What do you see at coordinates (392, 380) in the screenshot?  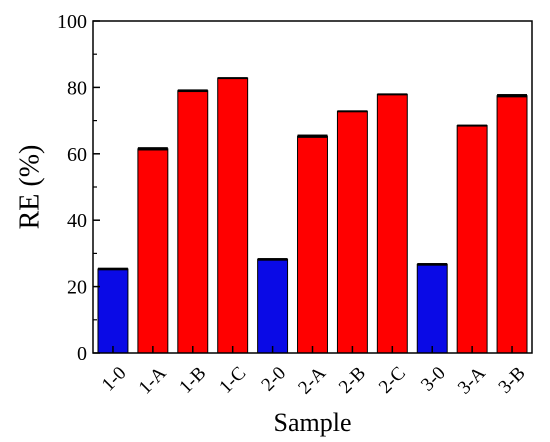 I see `x-tick-label: 2-C` at bounding box center [392, 380].